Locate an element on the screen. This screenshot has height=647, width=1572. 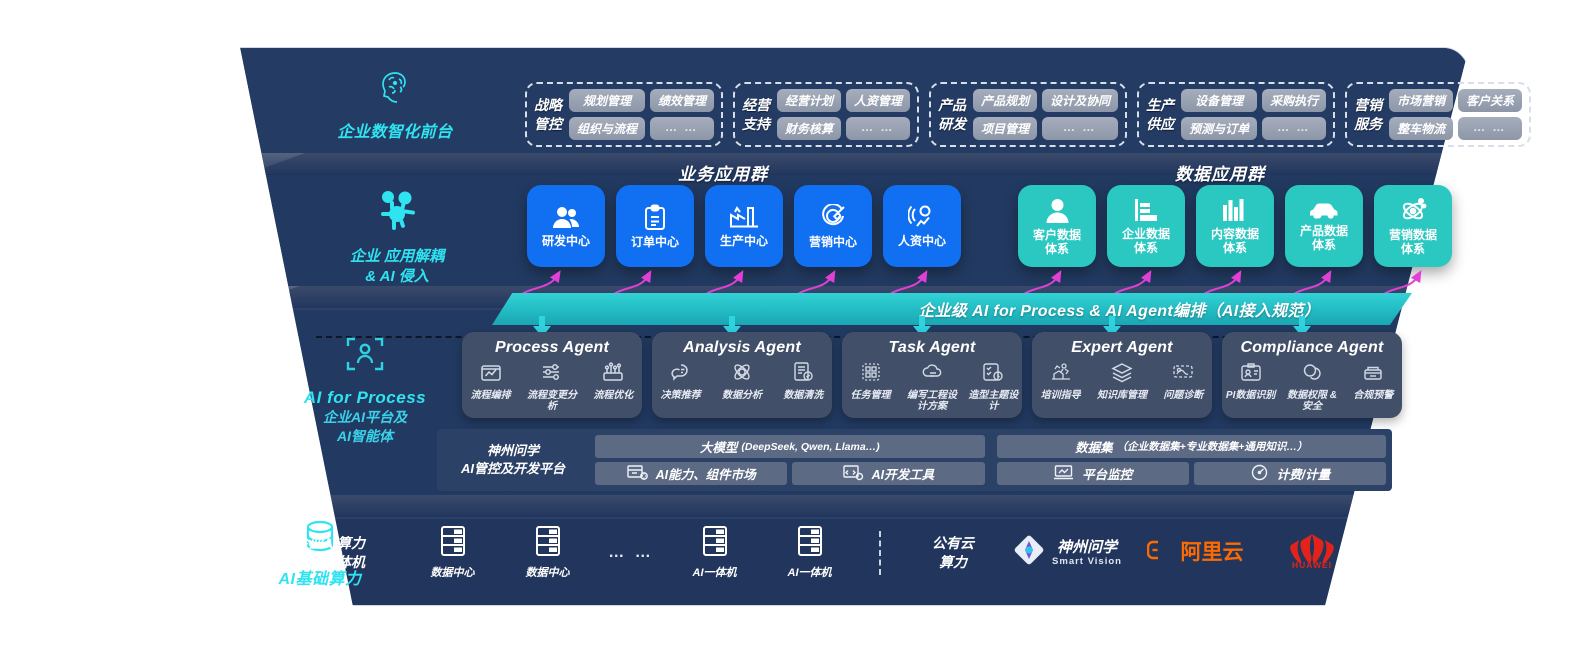
function-chip: 经营计划 is located at coordinates (809, 100).